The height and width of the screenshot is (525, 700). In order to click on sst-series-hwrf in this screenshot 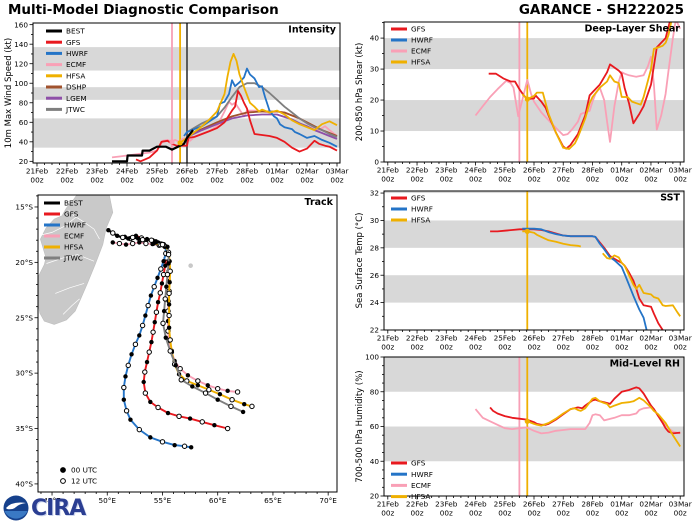, I will do `click(585, 278)`.